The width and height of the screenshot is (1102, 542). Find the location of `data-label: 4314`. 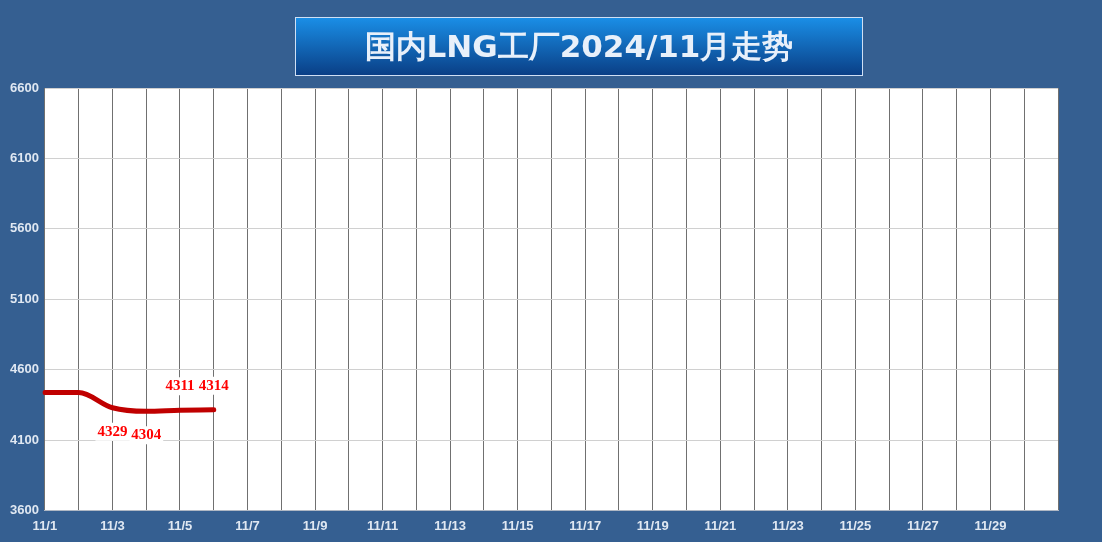

data-label: 4314 is located at coordinates (214, 384).